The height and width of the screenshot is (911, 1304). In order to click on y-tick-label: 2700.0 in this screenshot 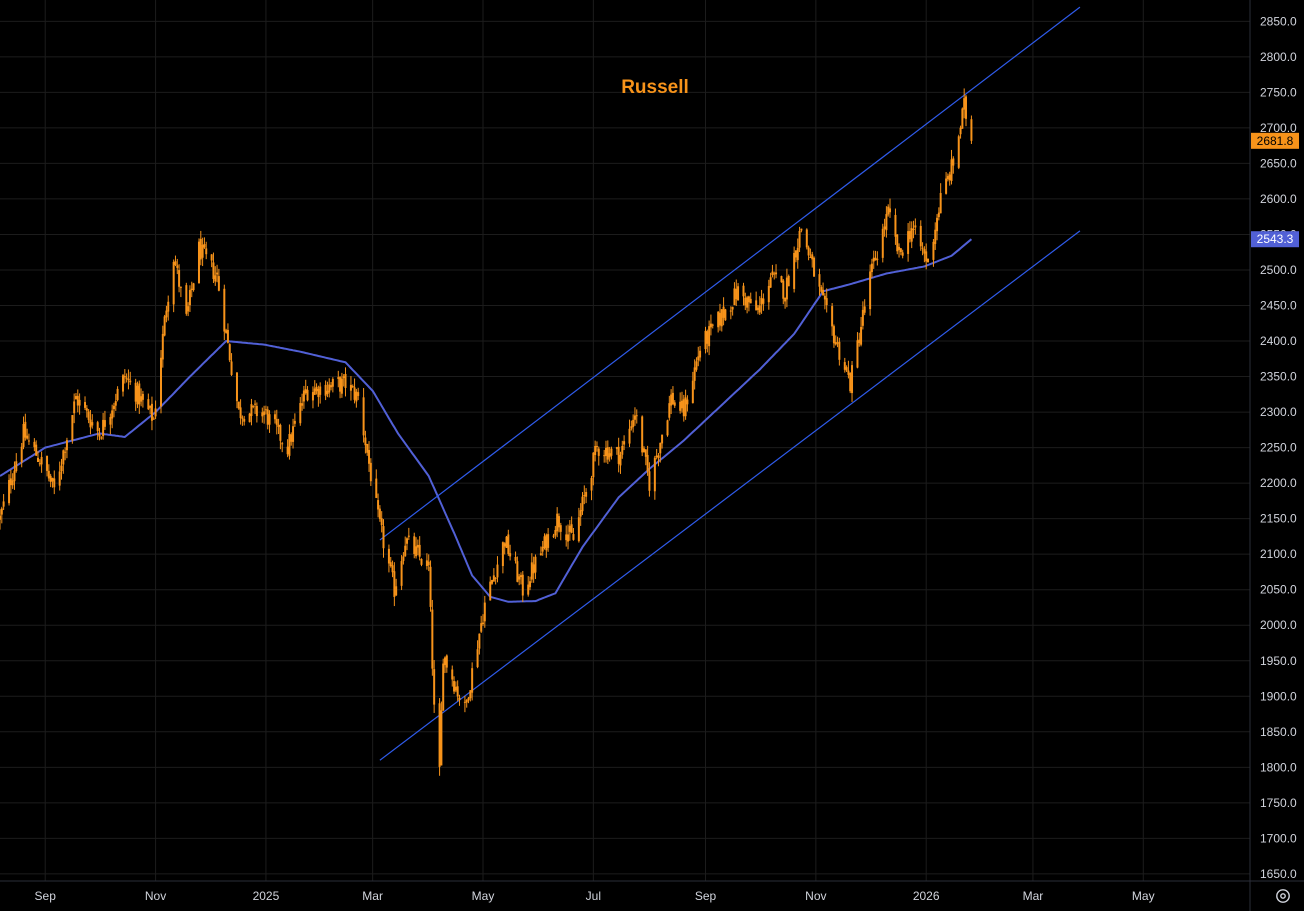, I will do `click(1278, 128)`.